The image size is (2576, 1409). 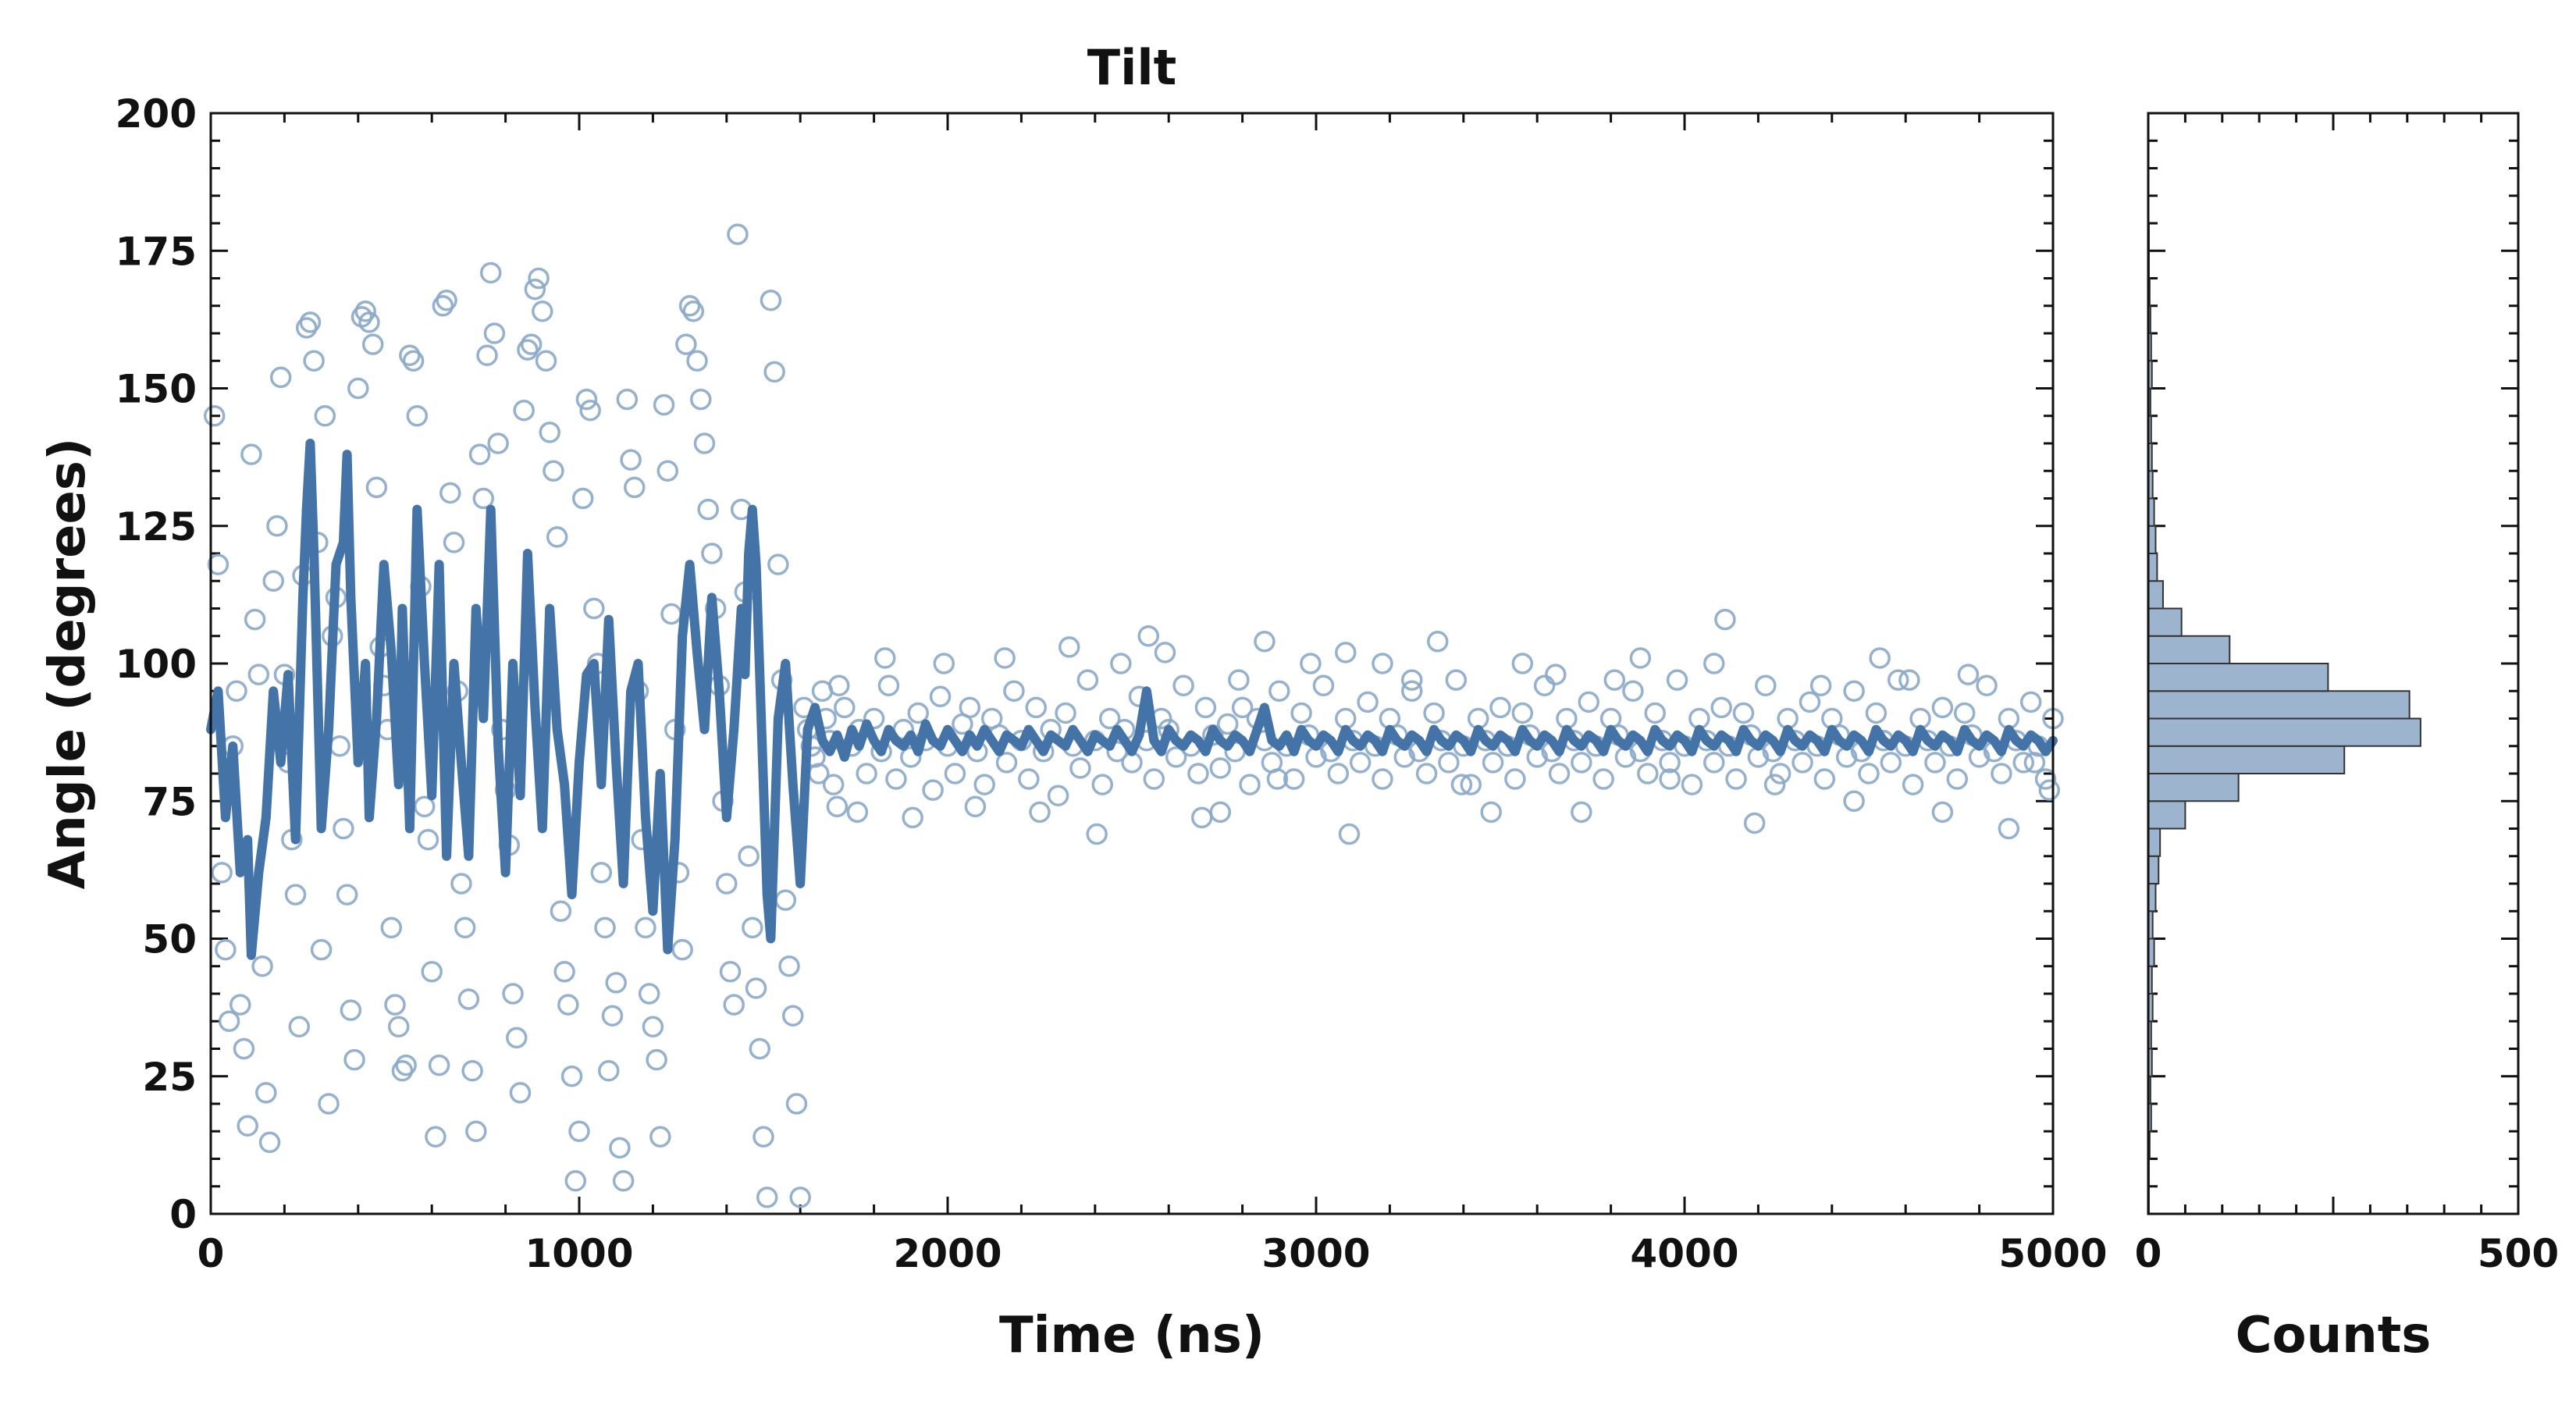 I want to click on y-tick-label: 200, so click(x=156, y=114).